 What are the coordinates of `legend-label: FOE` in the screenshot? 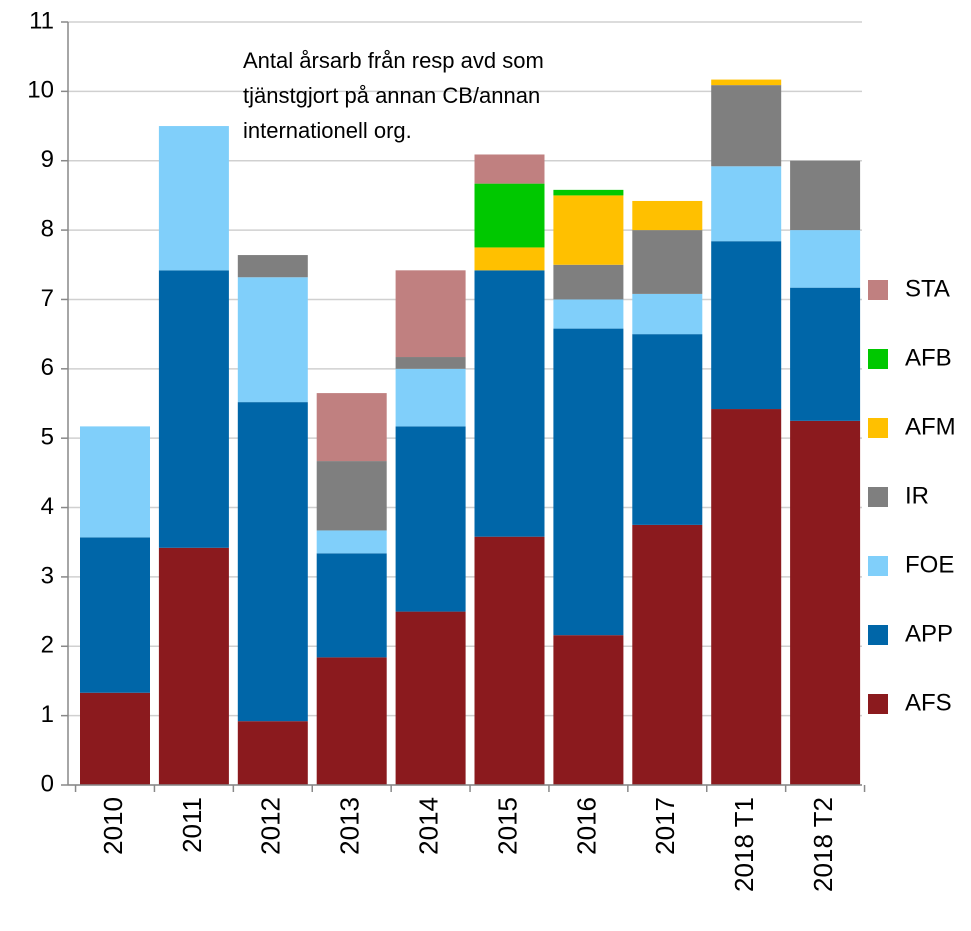 It's located at (929, 564).